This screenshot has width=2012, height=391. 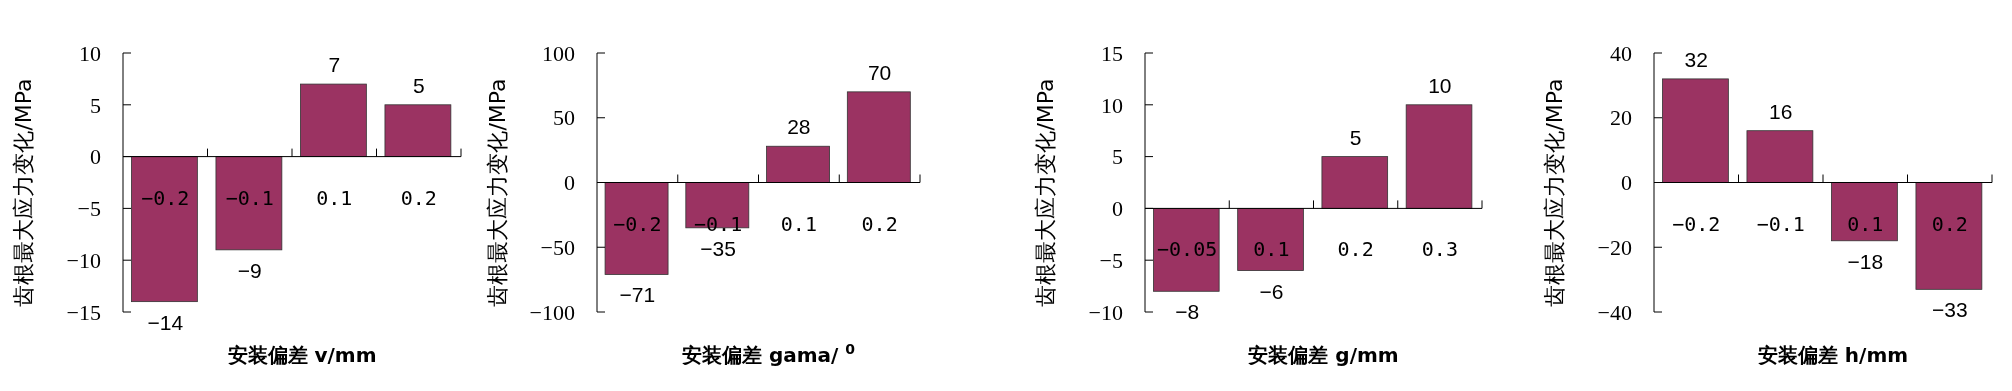 I want to click on data-label: −35, so click(x=718, y=248).